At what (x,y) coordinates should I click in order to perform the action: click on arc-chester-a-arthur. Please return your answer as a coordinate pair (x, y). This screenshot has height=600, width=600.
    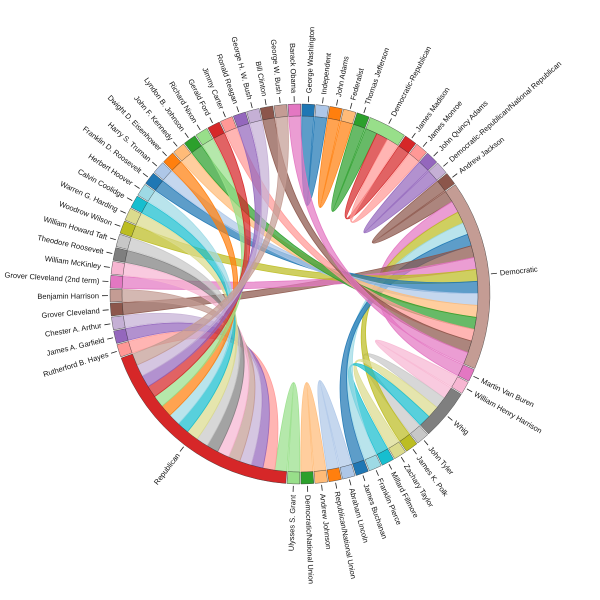
    Looking at the image, I should click on (118, 323).